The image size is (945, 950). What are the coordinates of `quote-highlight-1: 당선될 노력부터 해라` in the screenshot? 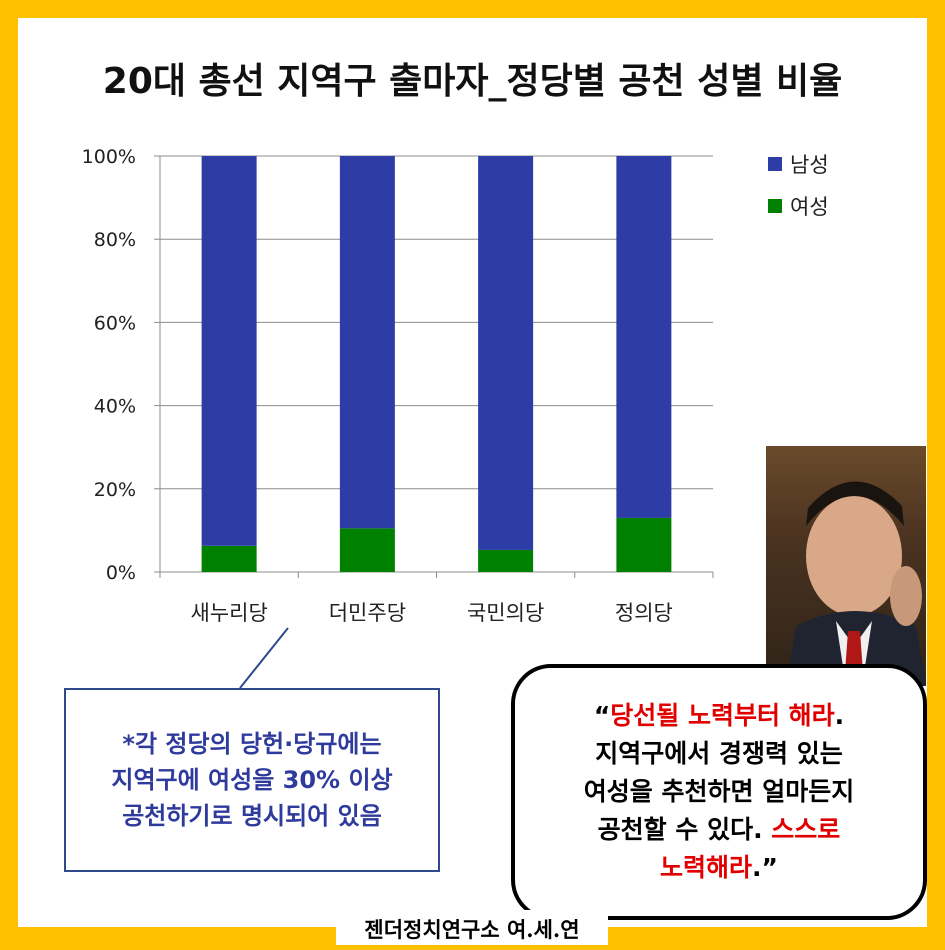 It's located at (722, 715).